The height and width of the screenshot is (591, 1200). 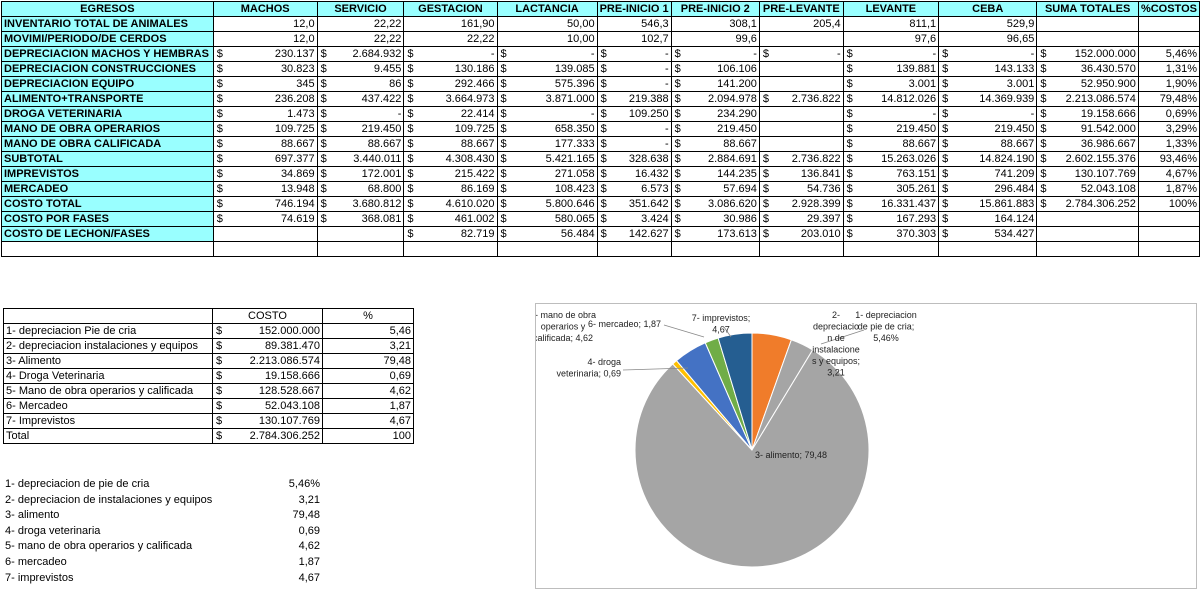 What do you see at coordinates (368, 391) in the screenshot?
I see `summary-pct: 4,62` at bounding box center [368, 391].